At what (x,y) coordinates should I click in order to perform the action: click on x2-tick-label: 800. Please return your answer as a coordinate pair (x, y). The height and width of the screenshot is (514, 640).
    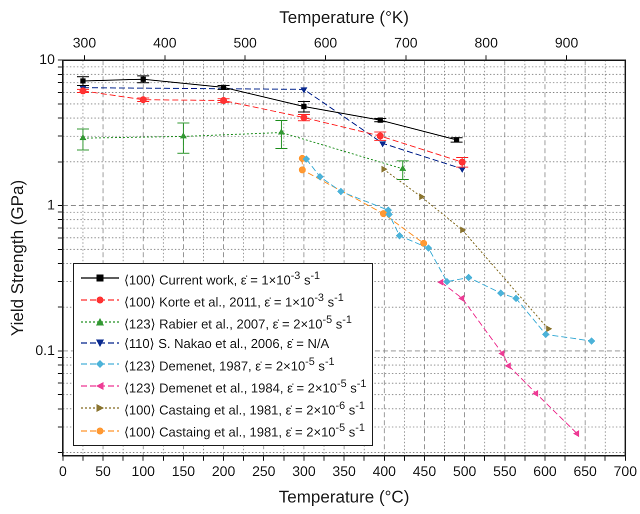
    Looking at the image, I should click on (486, 42).